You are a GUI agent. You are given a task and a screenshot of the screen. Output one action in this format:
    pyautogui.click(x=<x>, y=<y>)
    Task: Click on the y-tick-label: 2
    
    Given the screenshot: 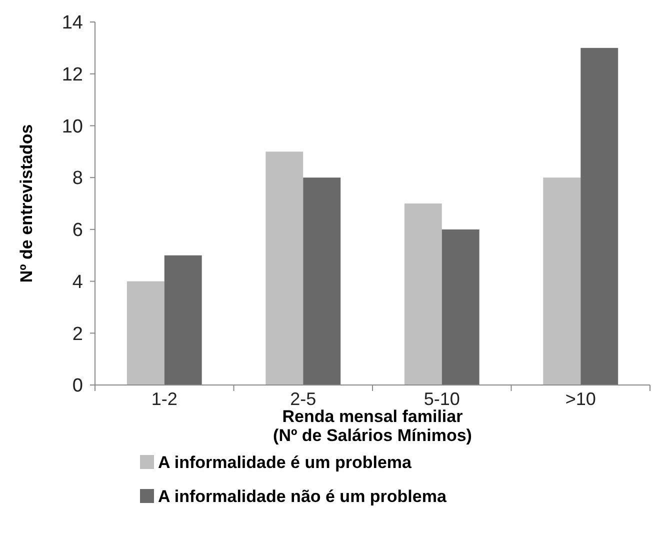 What is the action you would take?
    pyautogui.click(x=77, y=334)
    